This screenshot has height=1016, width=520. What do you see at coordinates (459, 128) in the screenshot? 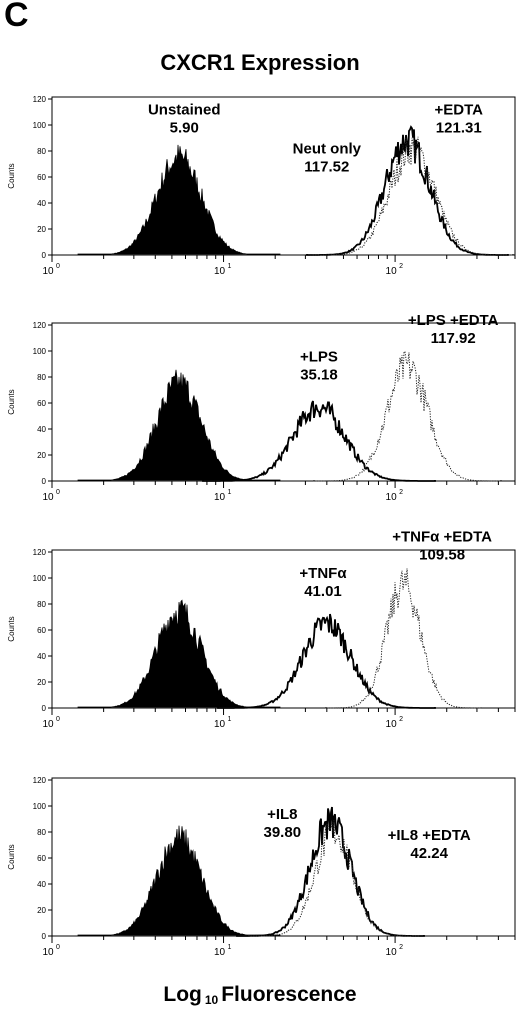
I see `annotation-label: 121.31` at bounding box center [459, 128].